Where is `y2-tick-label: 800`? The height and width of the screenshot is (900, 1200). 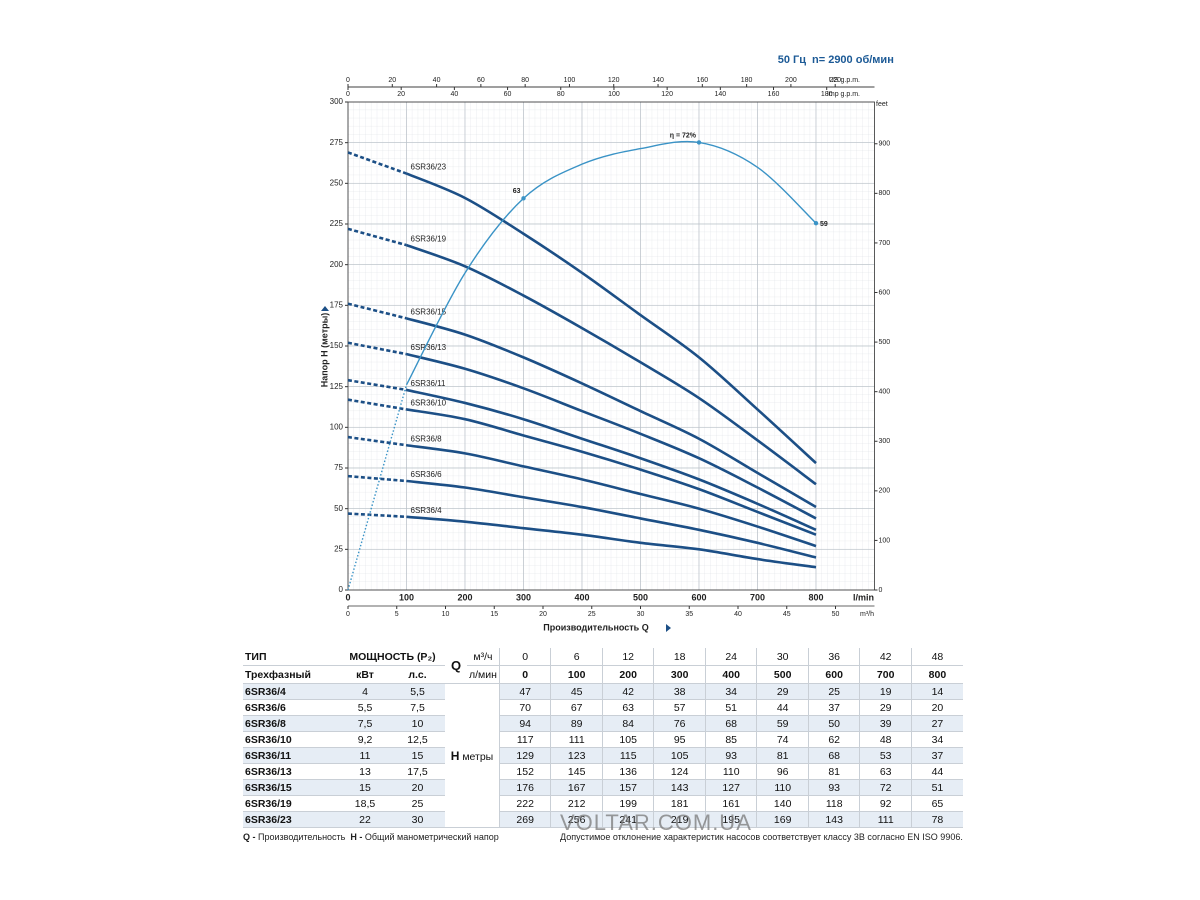
y2-tick-label: 800 is located at coordinates (885, 193).